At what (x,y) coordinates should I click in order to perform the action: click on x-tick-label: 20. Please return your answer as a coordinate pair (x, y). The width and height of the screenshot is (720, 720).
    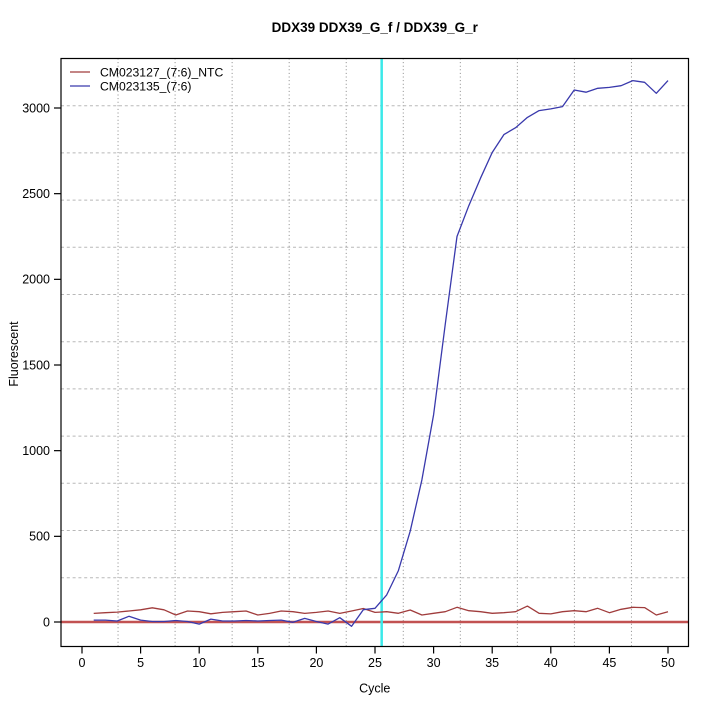
    Looking at the image, I should click on (316, 663).